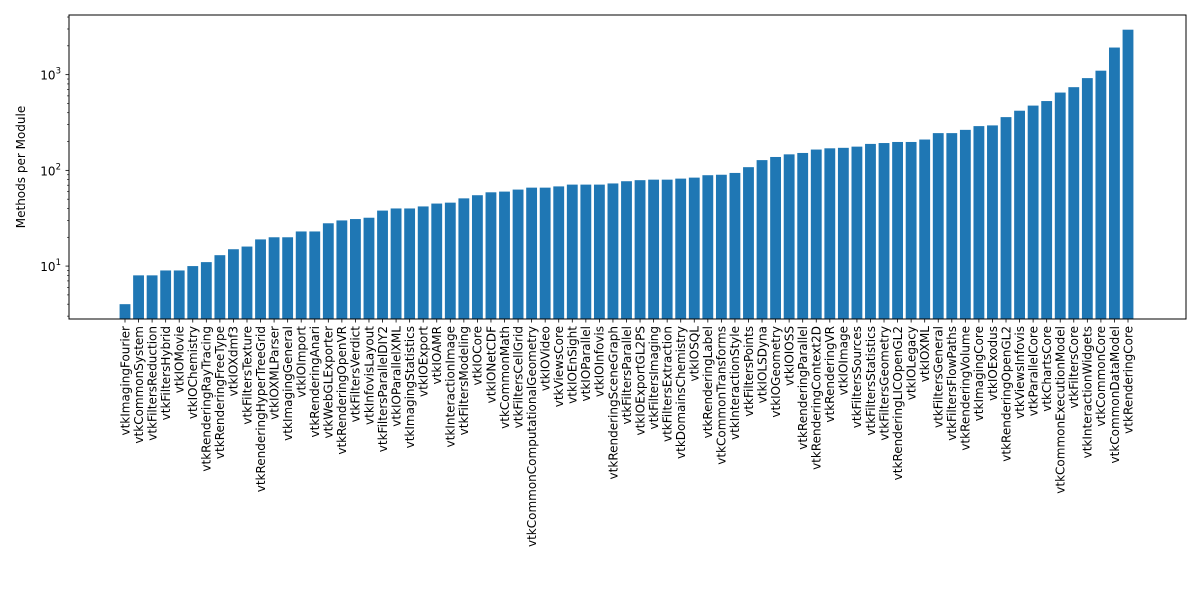 This screenshot has height=600, width=1200. Describe the element at coordinates (573, 365) in the screenshot. I see `x-tick-label: vtkIOEnSight` at that location.